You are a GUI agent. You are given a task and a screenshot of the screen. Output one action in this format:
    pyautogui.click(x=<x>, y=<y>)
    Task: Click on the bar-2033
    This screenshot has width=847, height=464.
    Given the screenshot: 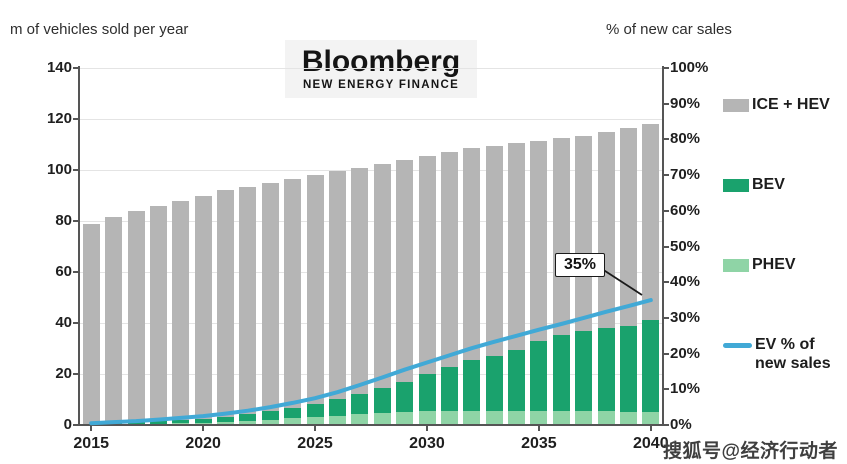 What is the action you would take?
    pyautogui.click(x=494, y=285)
    